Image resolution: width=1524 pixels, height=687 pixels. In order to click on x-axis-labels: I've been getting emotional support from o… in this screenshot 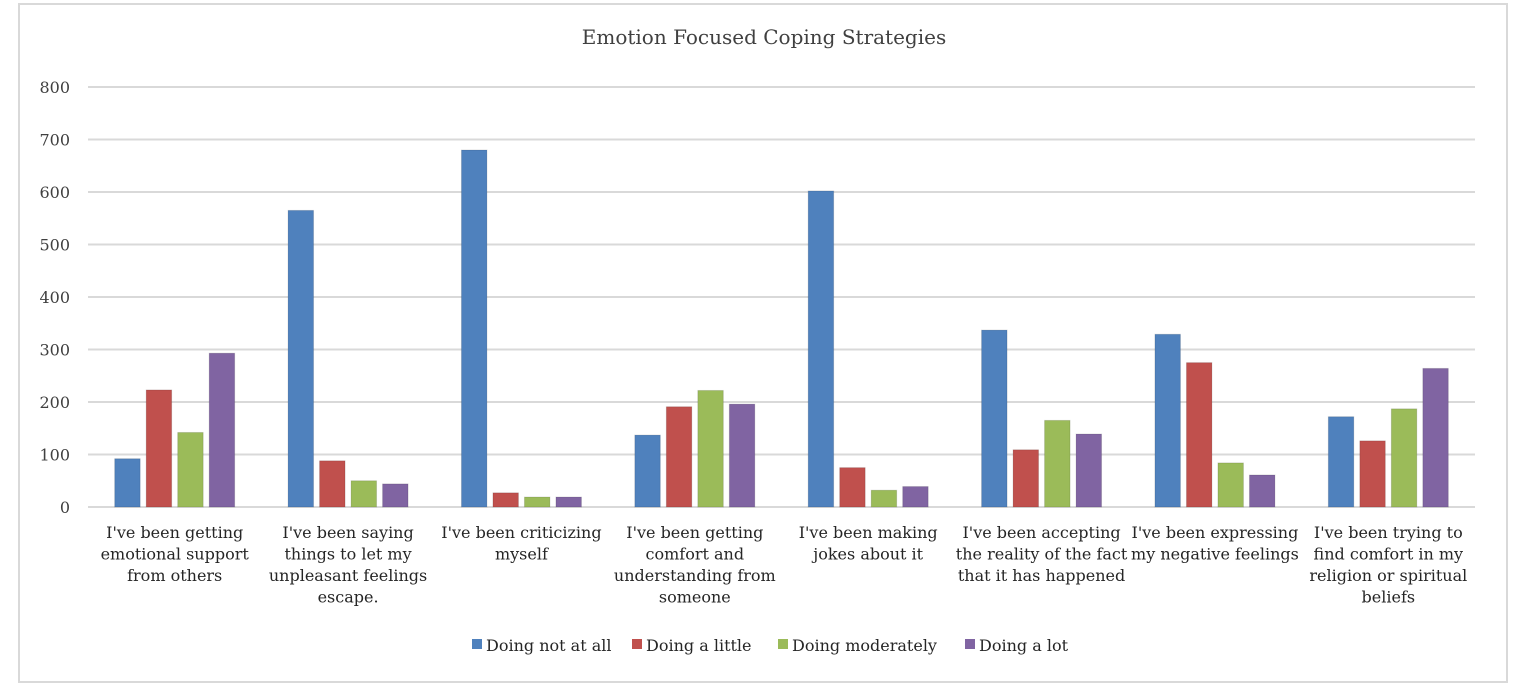, I will do `click(784, 565)`.